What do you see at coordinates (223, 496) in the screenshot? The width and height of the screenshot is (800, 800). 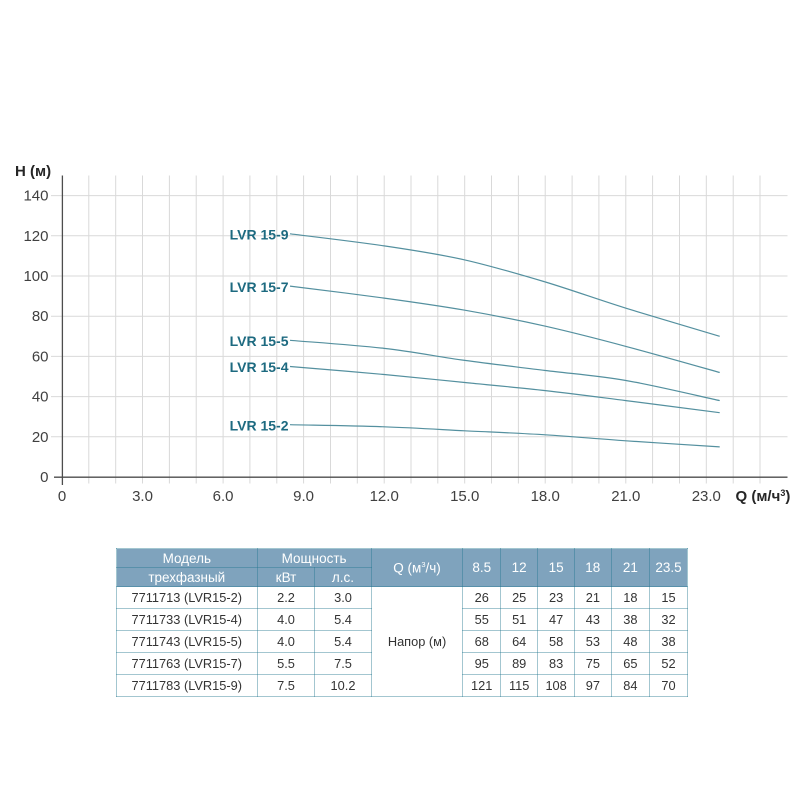 I see `svg-text: 6.0` at bounding box center [223, 496].